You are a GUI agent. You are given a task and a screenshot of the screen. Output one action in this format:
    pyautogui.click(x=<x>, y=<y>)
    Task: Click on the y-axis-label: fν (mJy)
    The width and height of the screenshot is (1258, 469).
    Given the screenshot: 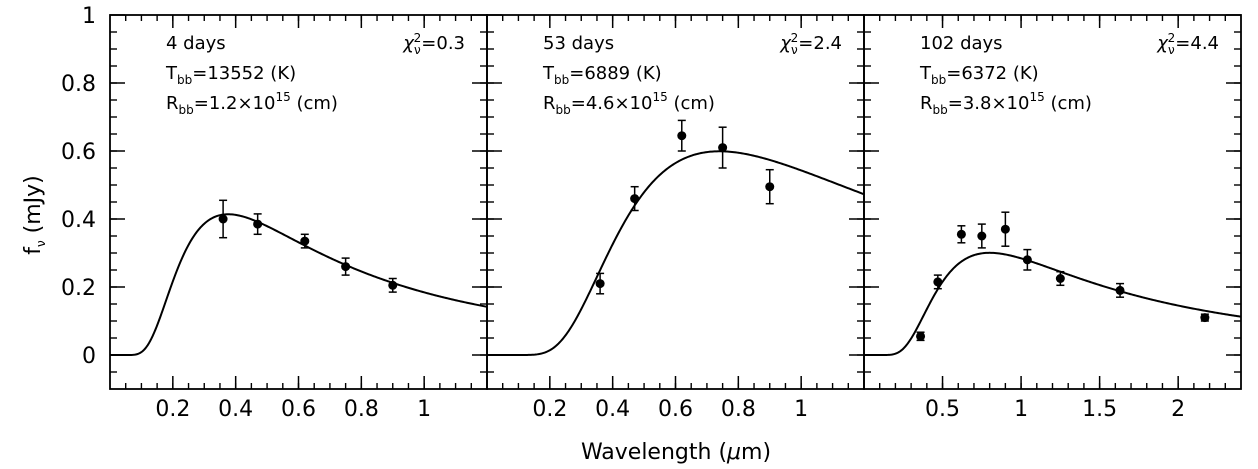 What is the action you would take?
    pyautogui.click(x=34, y=215)
    